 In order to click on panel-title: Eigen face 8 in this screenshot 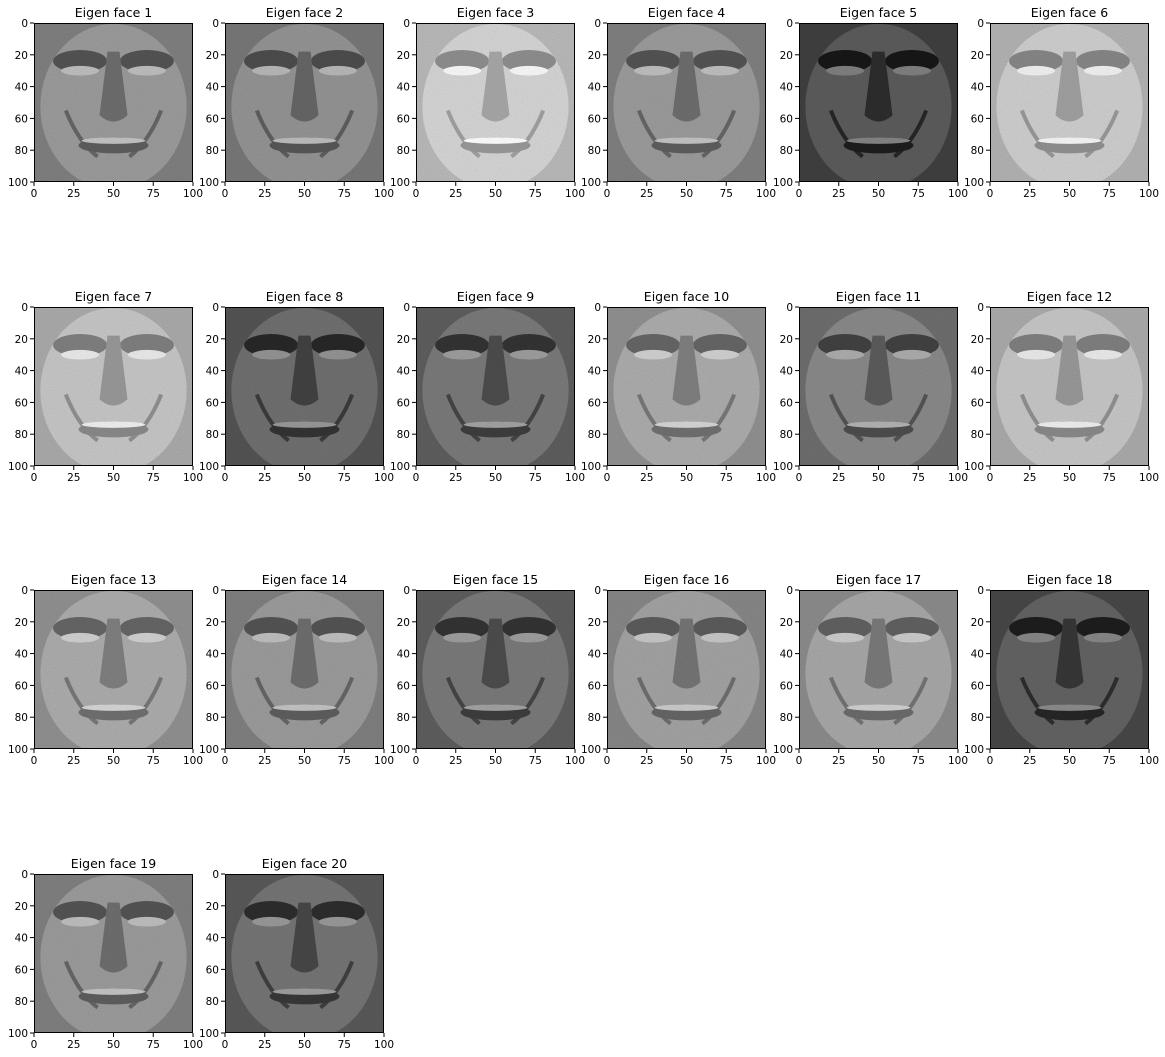, I will do `click(304, 296)`.